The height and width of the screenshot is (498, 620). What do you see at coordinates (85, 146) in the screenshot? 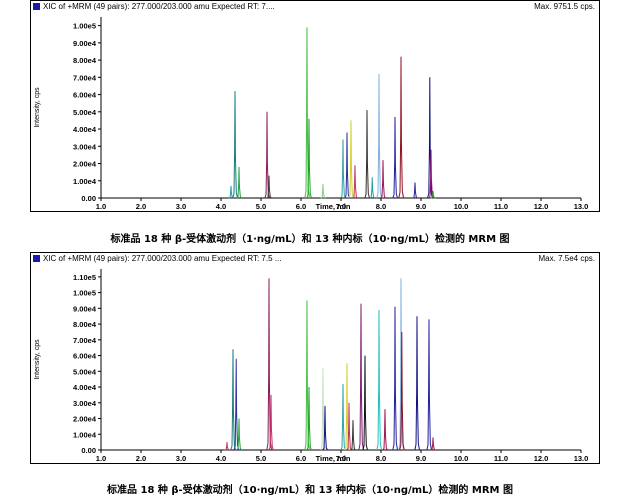
I see `y-tick-label: 3.00e4` at bounding box center [85, 146].